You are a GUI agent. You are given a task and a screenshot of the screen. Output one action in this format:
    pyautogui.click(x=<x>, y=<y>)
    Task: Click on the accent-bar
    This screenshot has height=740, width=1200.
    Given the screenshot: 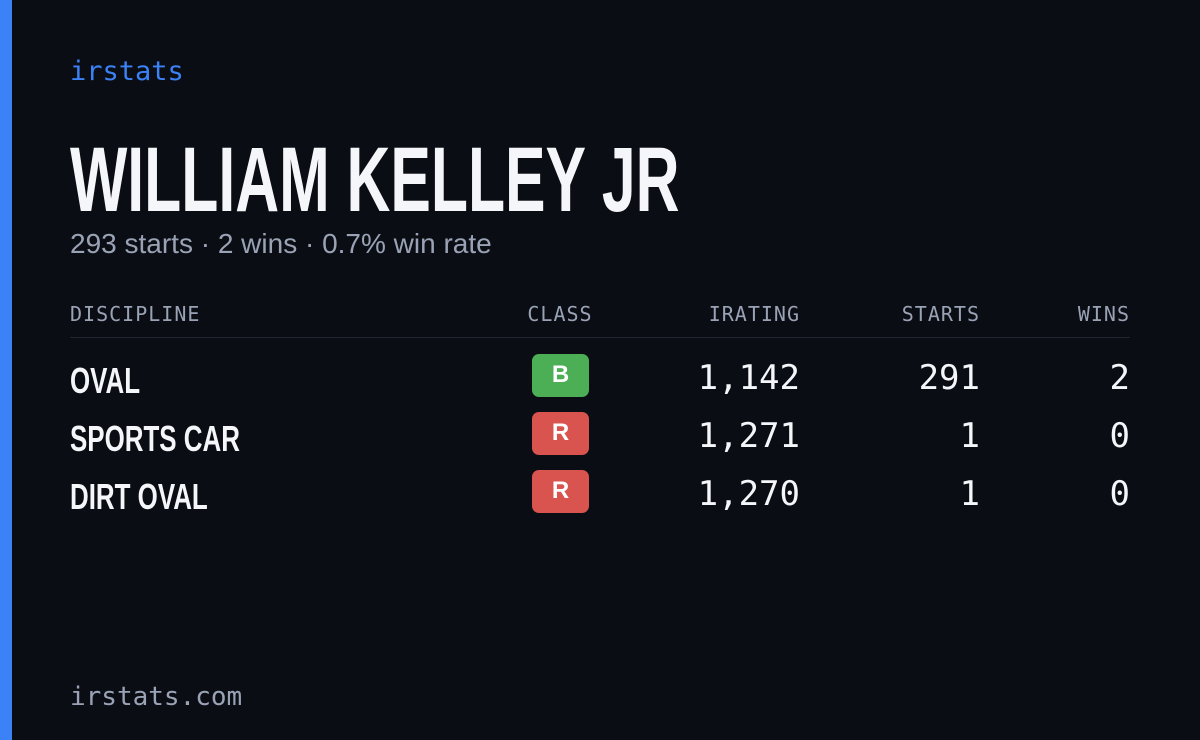 What is the action you would take?
    pyautogui.click(x=6, y=370)
    